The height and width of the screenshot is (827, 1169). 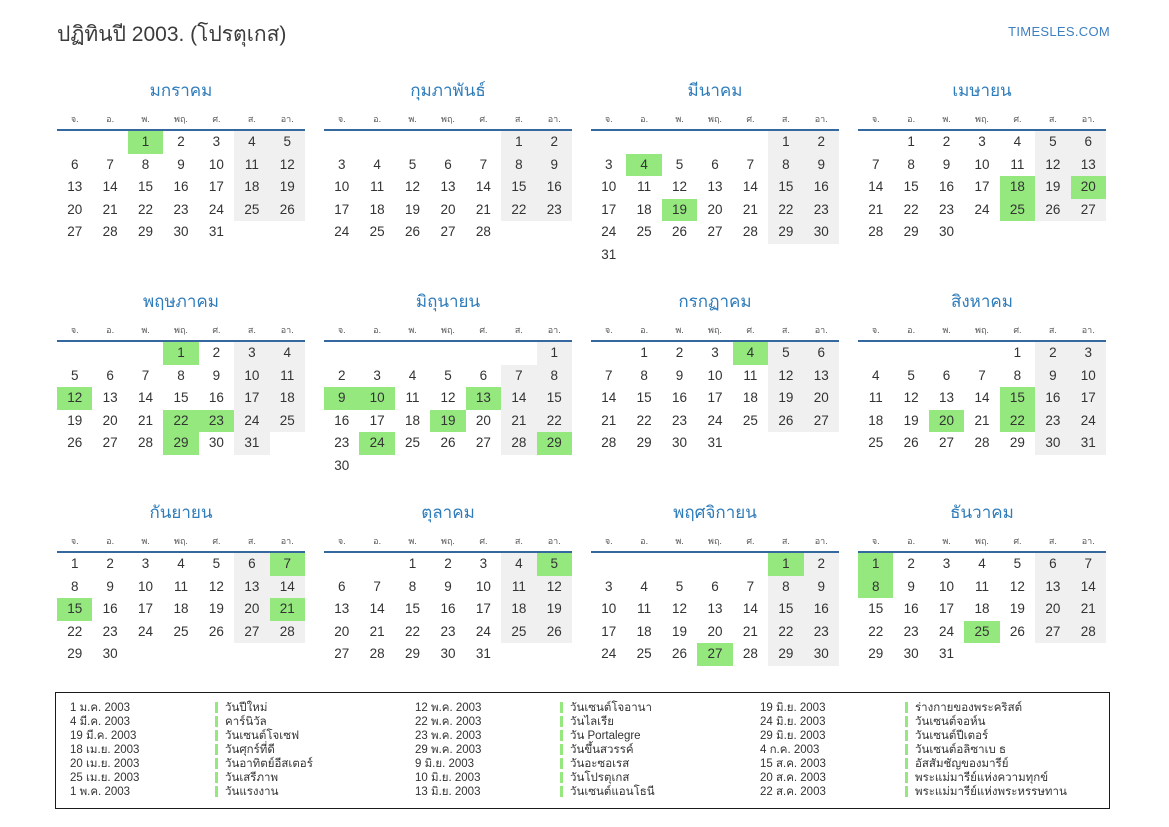 I want to click on weekend-day-cell: 27, so click(x=821, y=420).